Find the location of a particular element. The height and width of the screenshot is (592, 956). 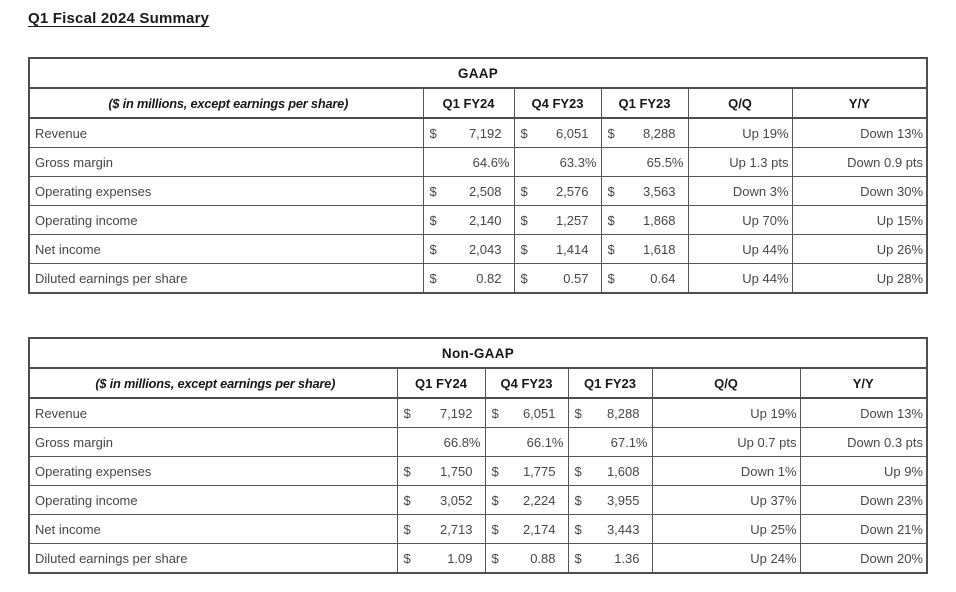

value-cell: $0.82 is located at coordinates (468, 278).